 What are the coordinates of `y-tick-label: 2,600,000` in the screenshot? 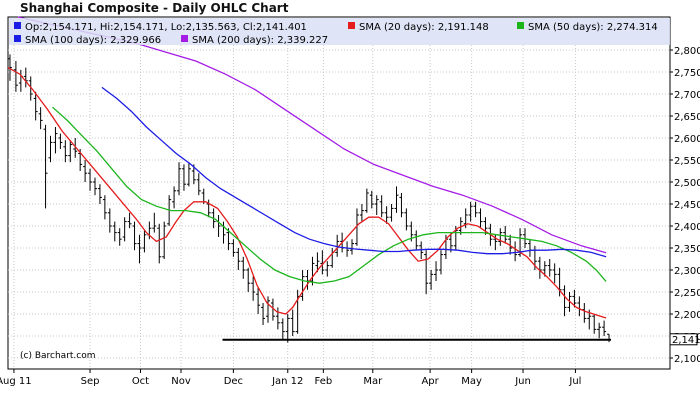 It's located at (687, 139).